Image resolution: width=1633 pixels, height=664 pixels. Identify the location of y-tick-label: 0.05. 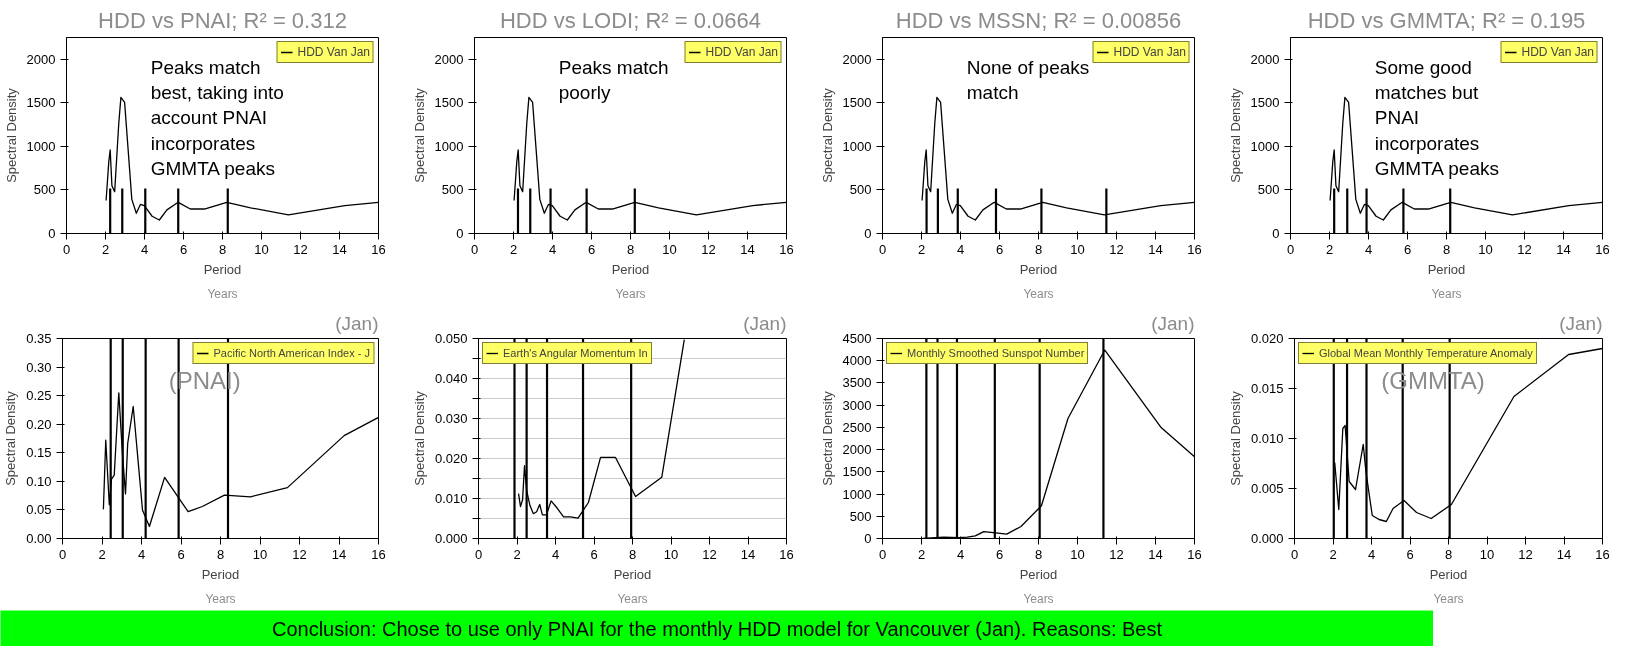
(39, 510).